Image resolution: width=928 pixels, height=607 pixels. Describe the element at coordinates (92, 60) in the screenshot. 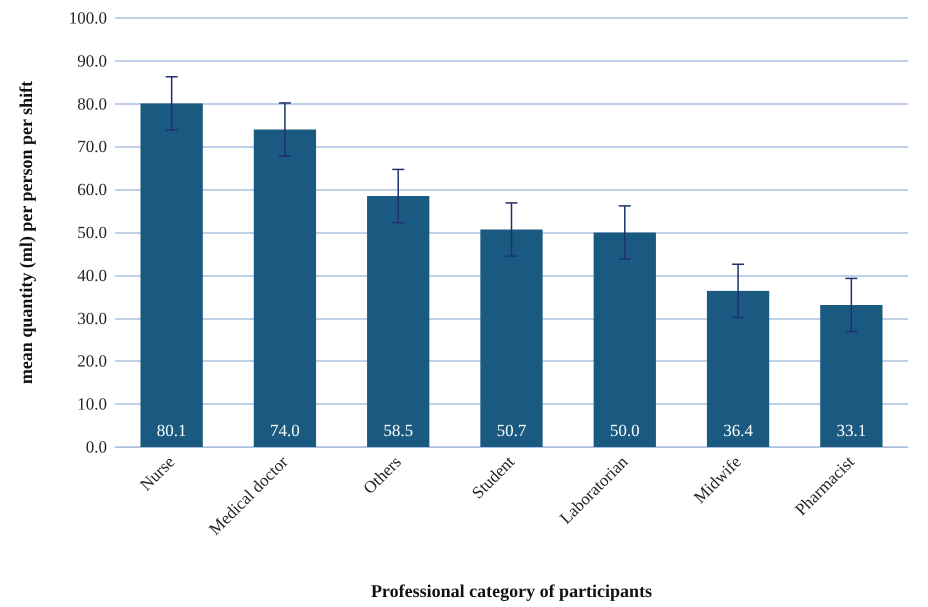

I see `y-tick-label: 90.0` at that location.